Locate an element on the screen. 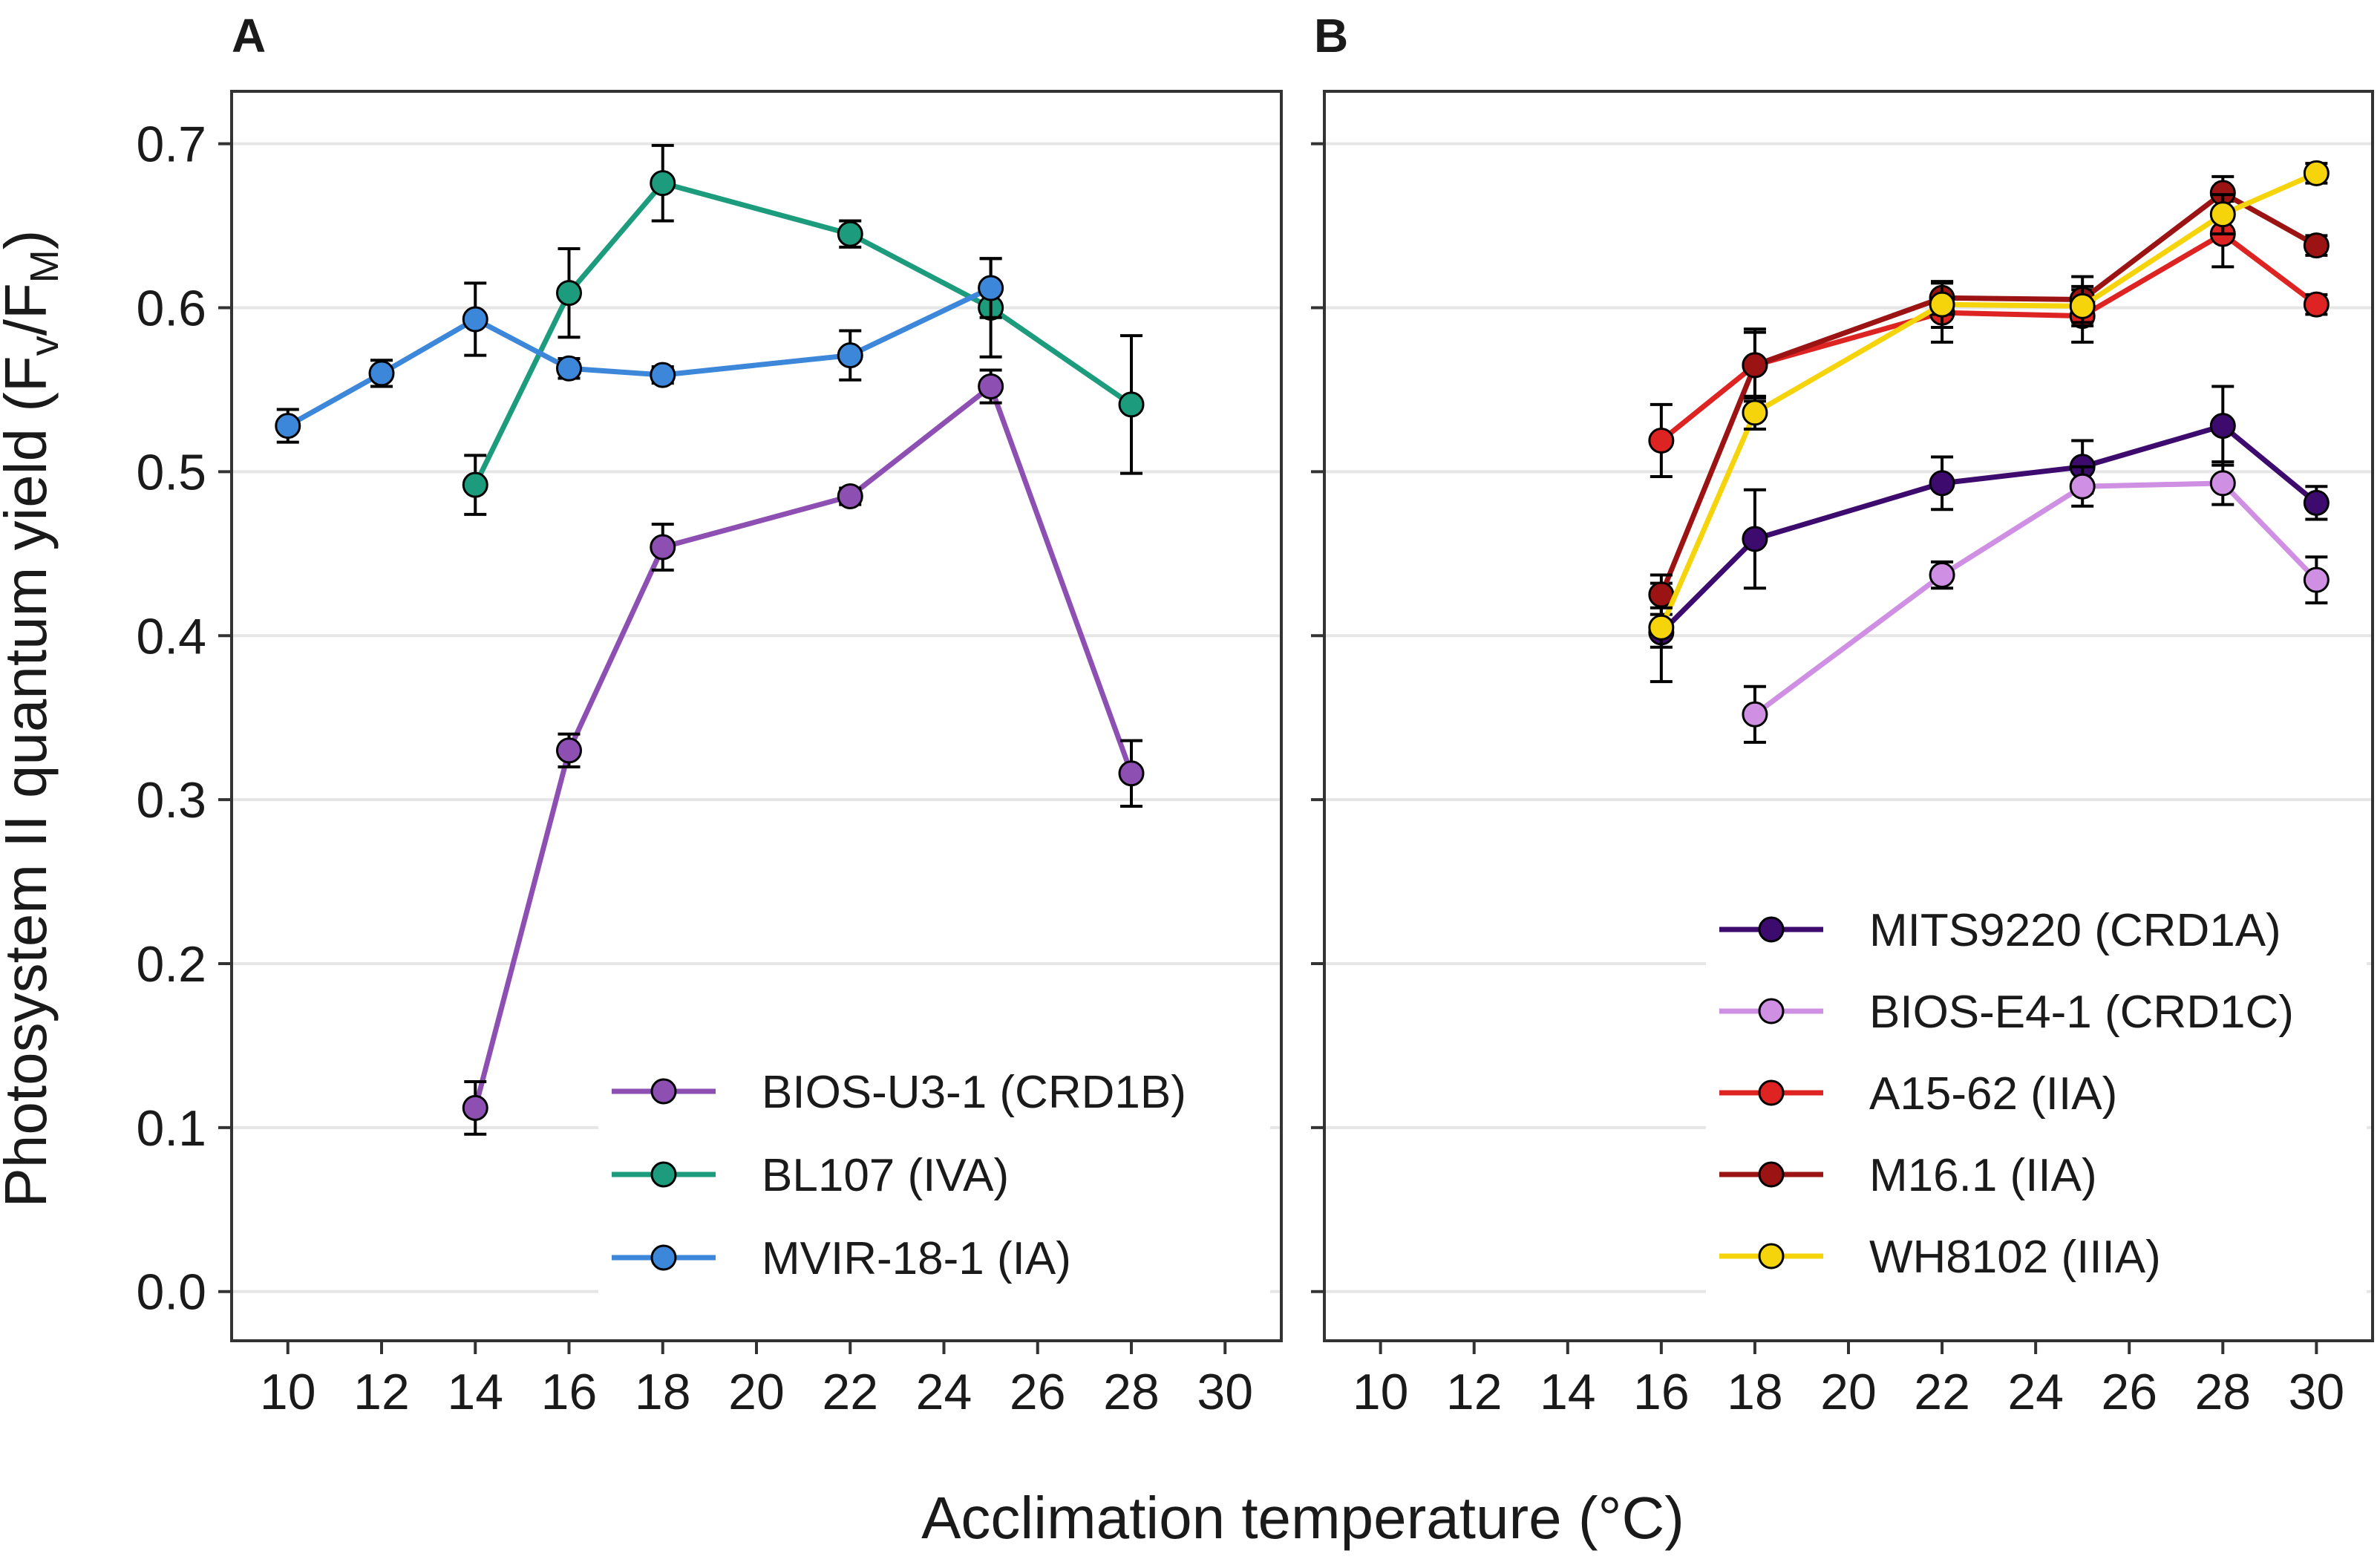 The width and height of the screenshot is (2380, 1562). y-tick-label: 0.5 is located at coordinates (171, 472).